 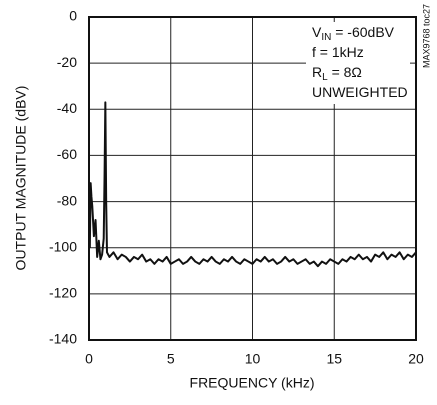 What do you see at coordinates (63, 339) in the screenshot?
I see `y-tick-label: -140` at bounding box center [63, 339].